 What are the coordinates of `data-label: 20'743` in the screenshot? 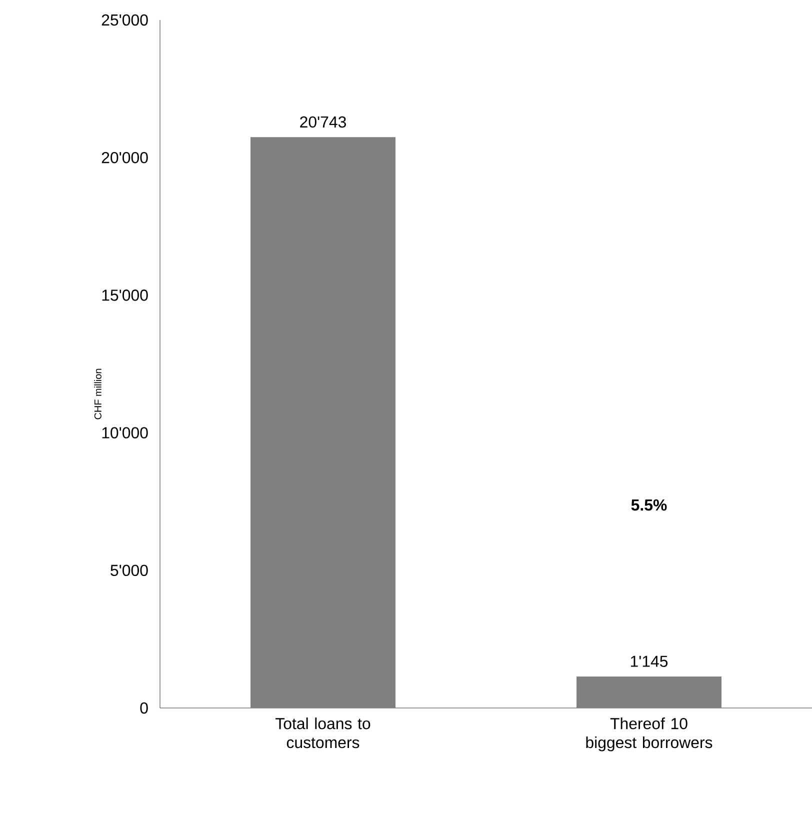 It's located at (323, 122).